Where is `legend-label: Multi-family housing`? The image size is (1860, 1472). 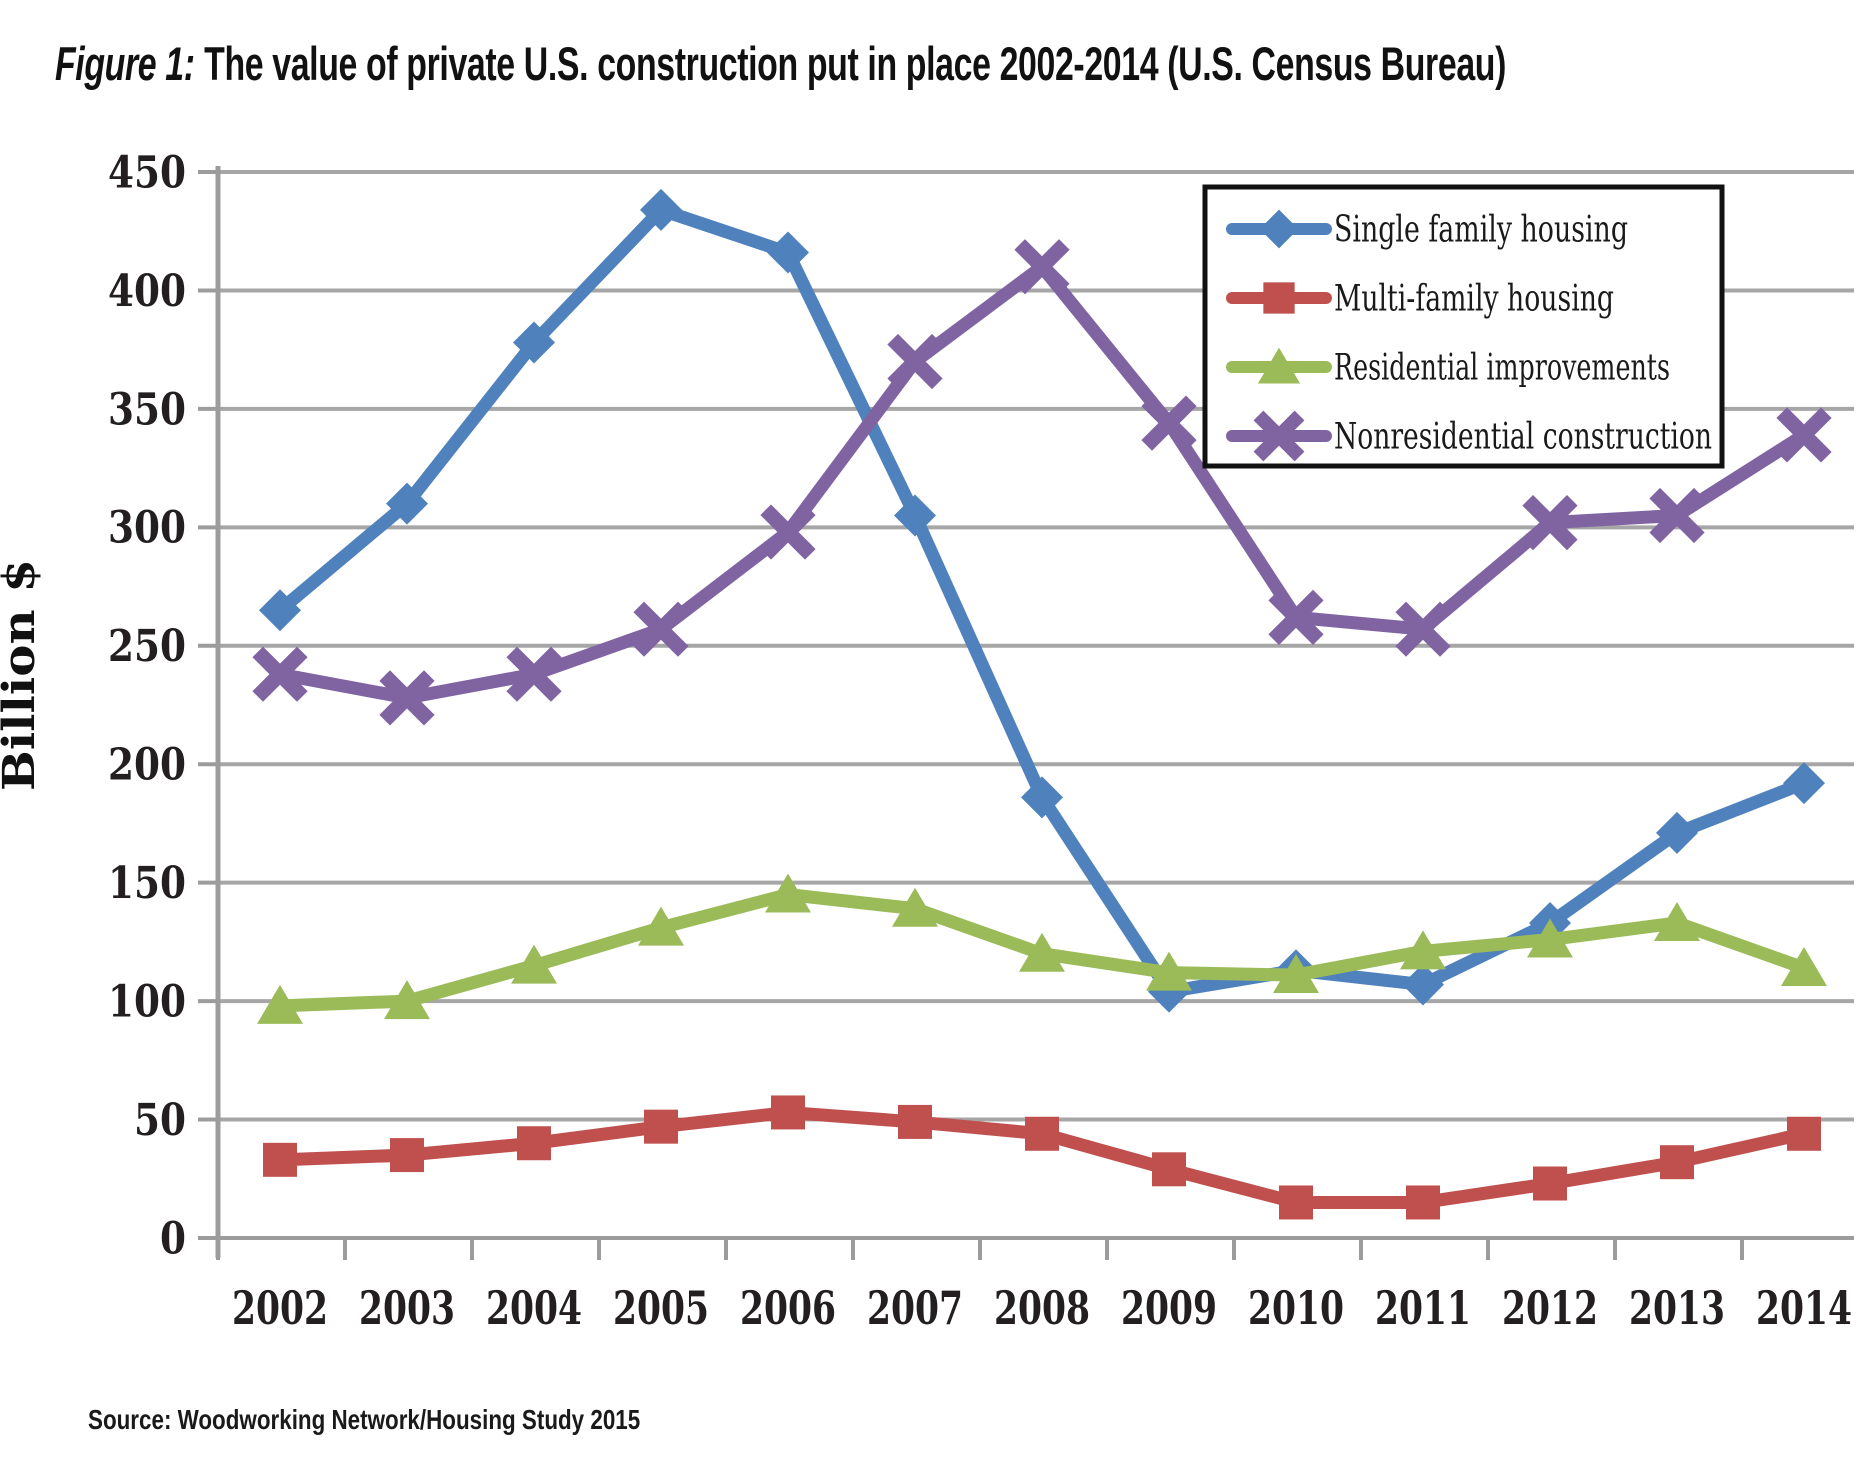 legend-label: Multi-family housing is located at coordinates (1474, 299).